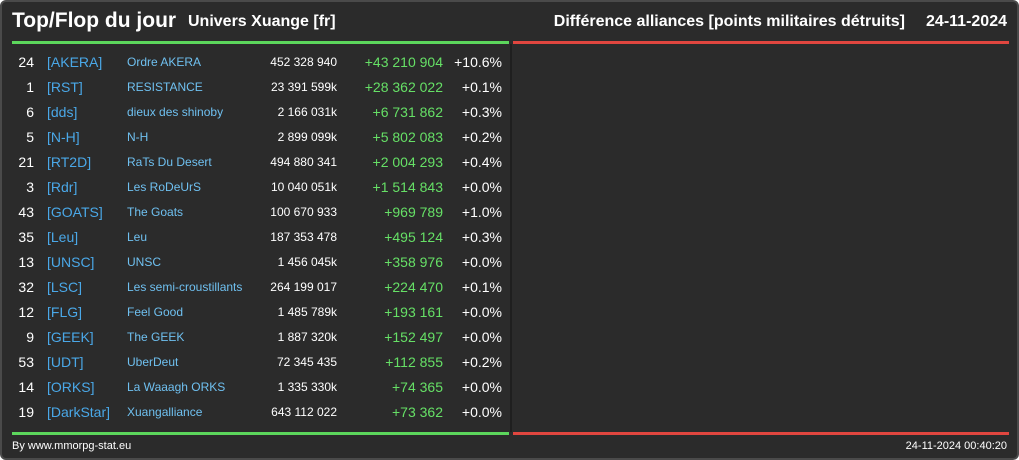 The height and width of the screenshot is (460, 1019). Describe the element at coordinates (303, 212) in the screenshot. I see `points-cell: 100 670 933` at that location.